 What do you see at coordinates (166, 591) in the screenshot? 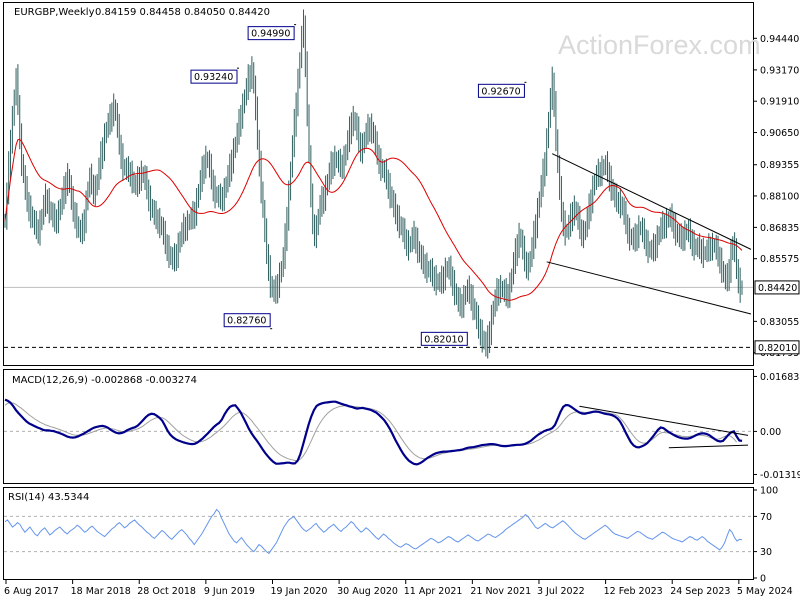
I see `x-tick-label: 28 Oct 2018` at bounding box center [166, 591].